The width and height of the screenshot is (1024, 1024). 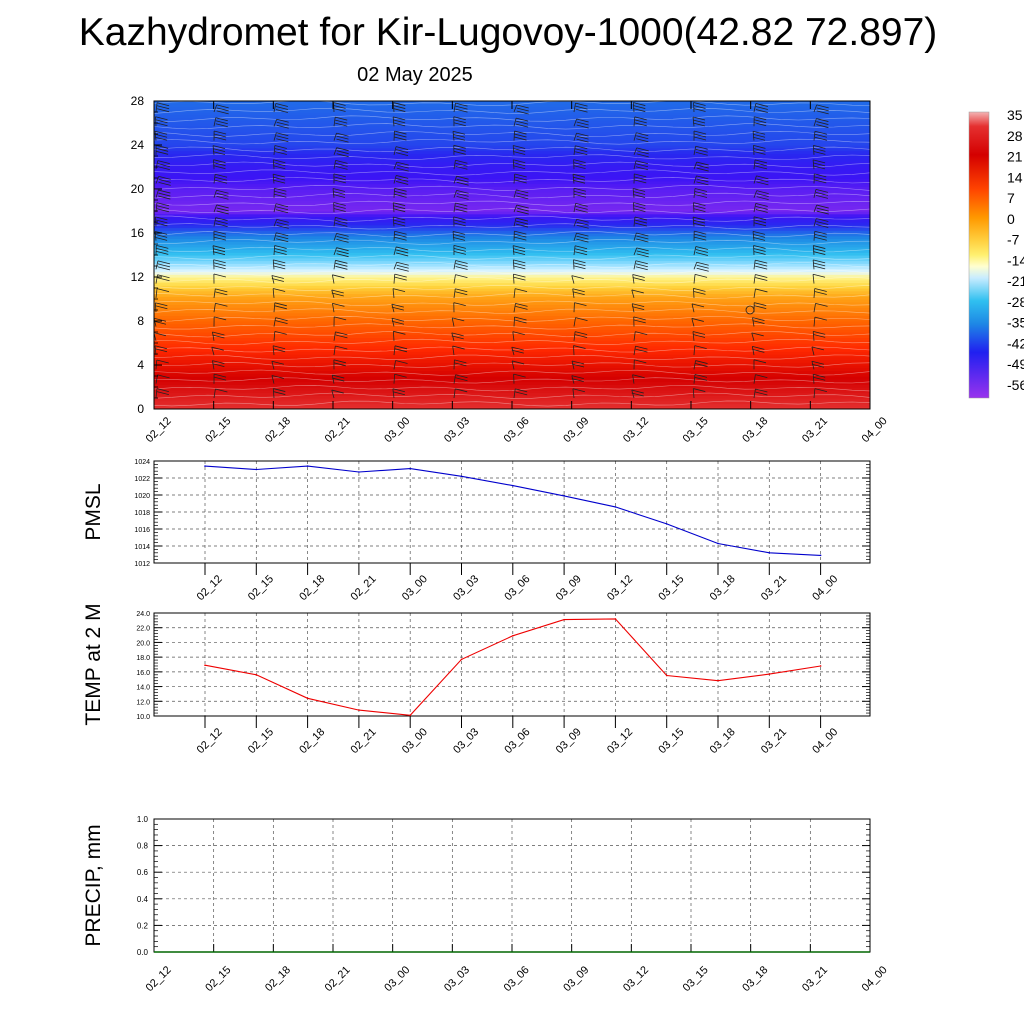 I want to click on calm-wind-marker, so click(x=750, y=310).